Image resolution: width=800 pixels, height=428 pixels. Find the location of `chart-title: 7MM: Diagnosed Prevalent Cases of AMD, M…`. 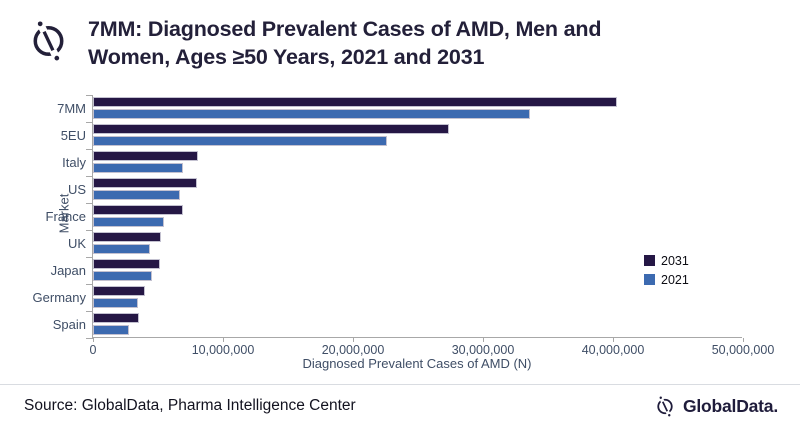

chart-title: 7MM: Diagnosed Prevalent Cases of AMD, M… is located at coordinates (428, 43).